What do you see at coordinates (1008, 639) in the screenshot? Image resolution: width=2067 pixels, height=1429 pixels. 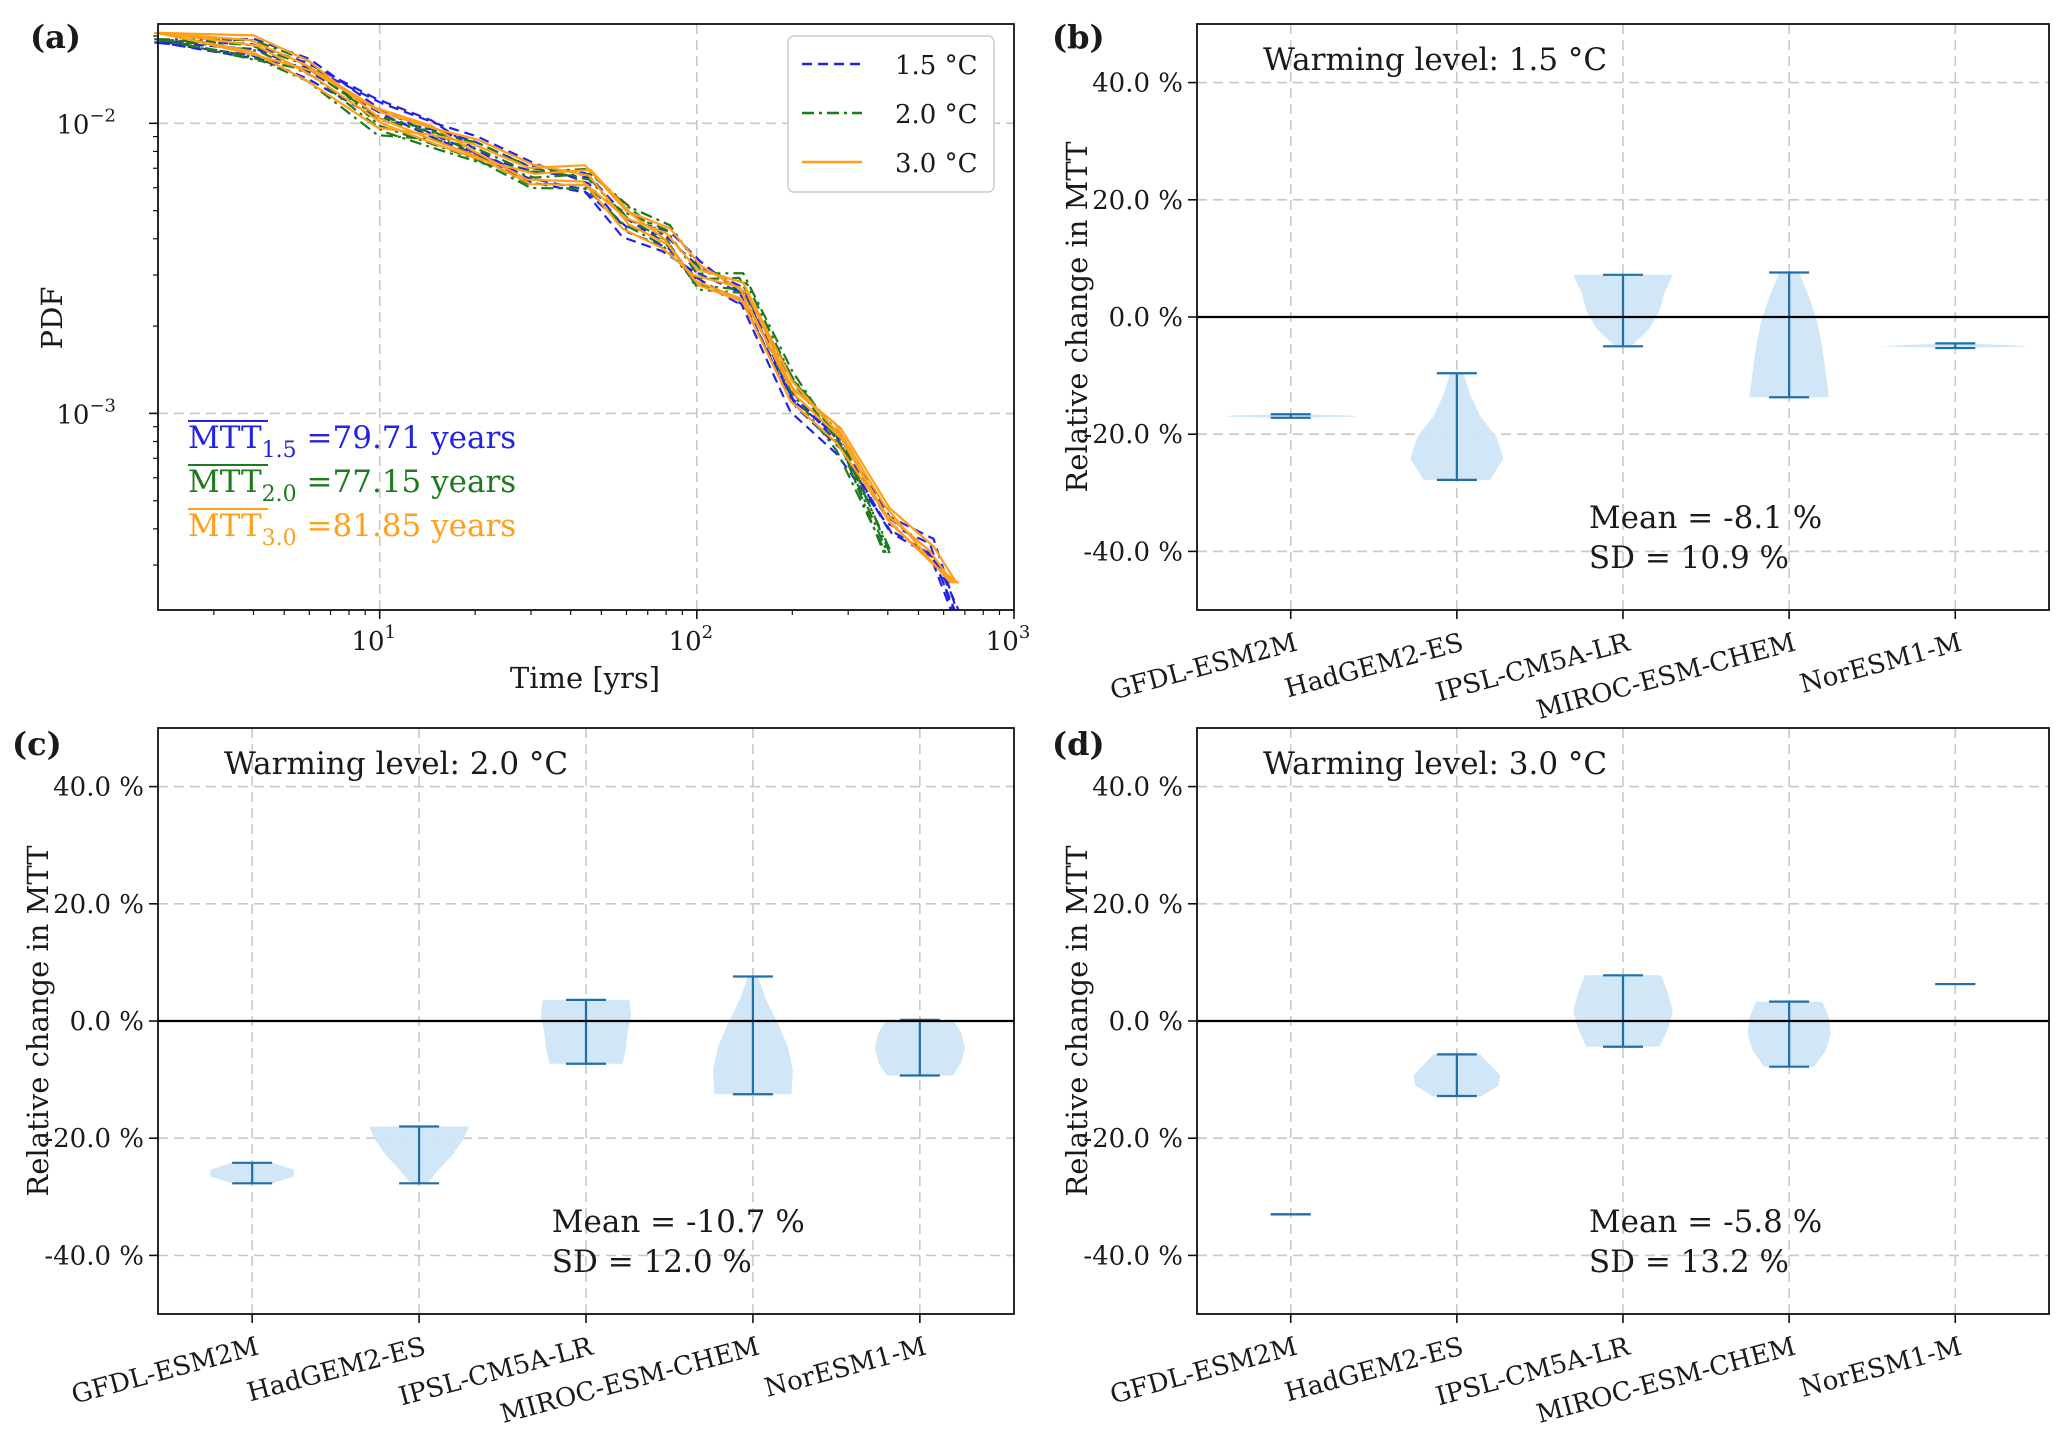 I see `x-tick-label: 10³` at bounding box center [1008, 639].